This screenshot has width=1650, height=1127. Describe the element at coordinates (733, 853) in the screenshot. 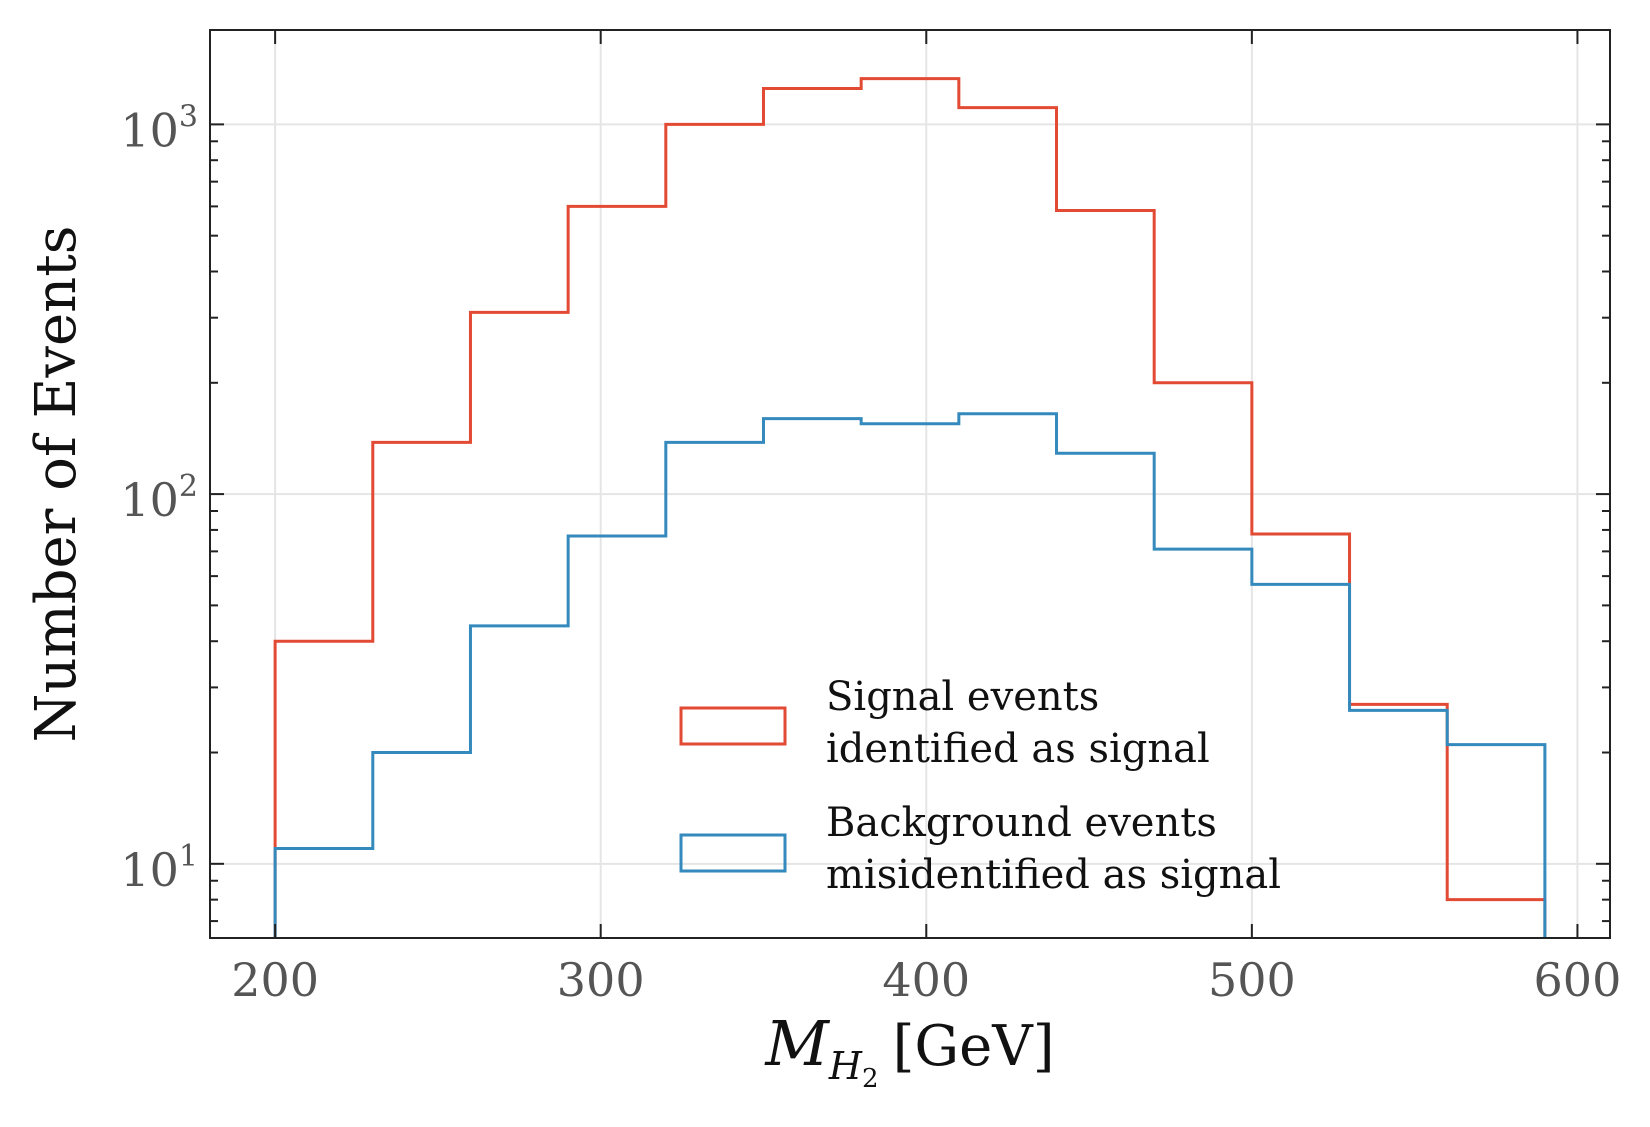

I see `legend-swatch-background` at that location.